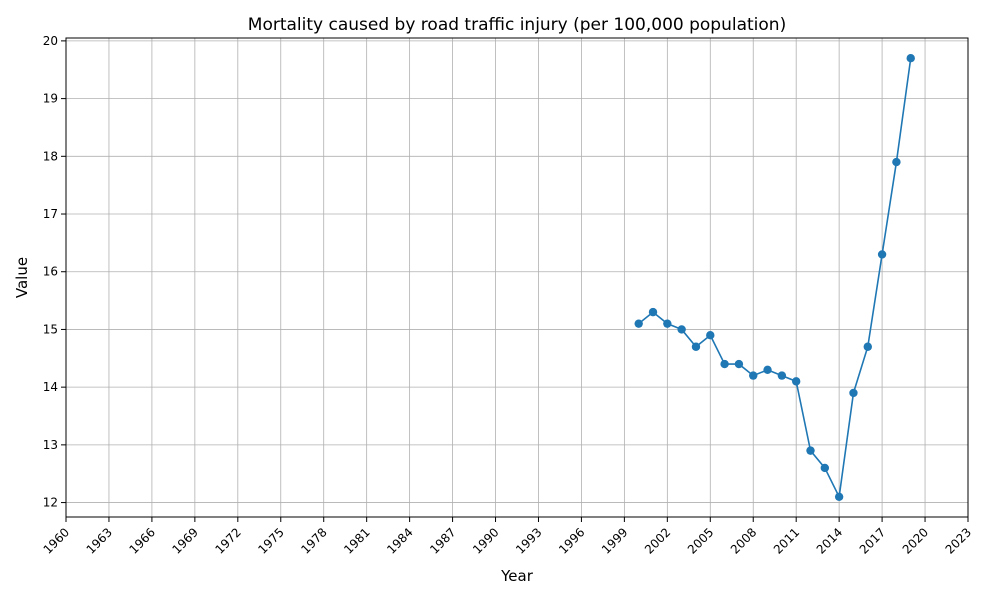 The width and height of the screenshot is (1000, 600). Describe the element at coordinates (571, 540) in the screenshot. I see `x-tick-label: 1996` at that location.